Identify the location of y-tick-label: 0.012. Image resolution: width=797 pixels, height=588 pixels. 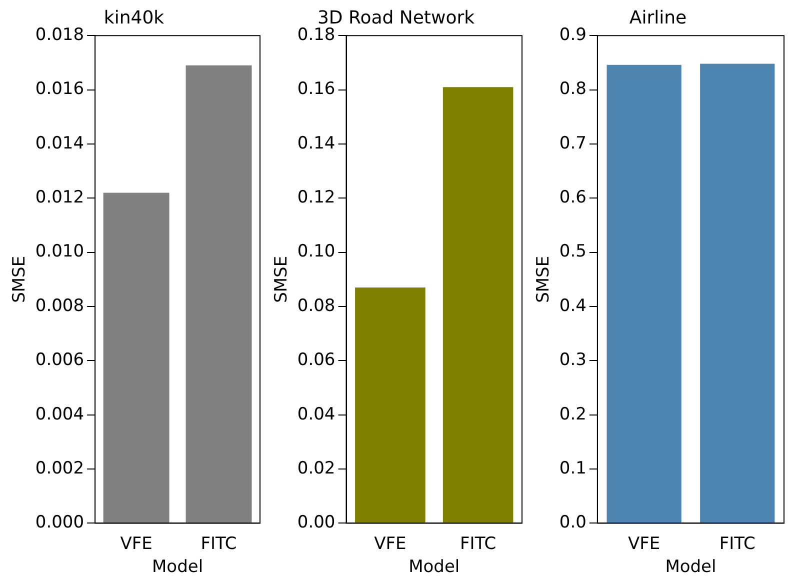
(59, 198).